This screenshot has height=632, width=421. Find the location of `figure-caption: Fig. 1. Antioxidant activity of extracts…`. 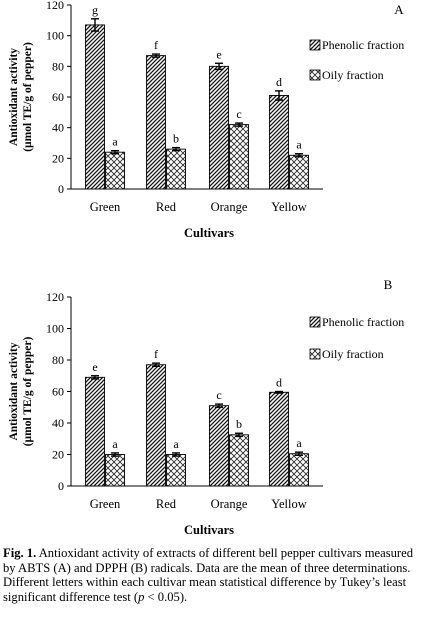

figure-caption: Fig. 1. Antioxidant activity of extracts… is located at coordinates (210, 575).